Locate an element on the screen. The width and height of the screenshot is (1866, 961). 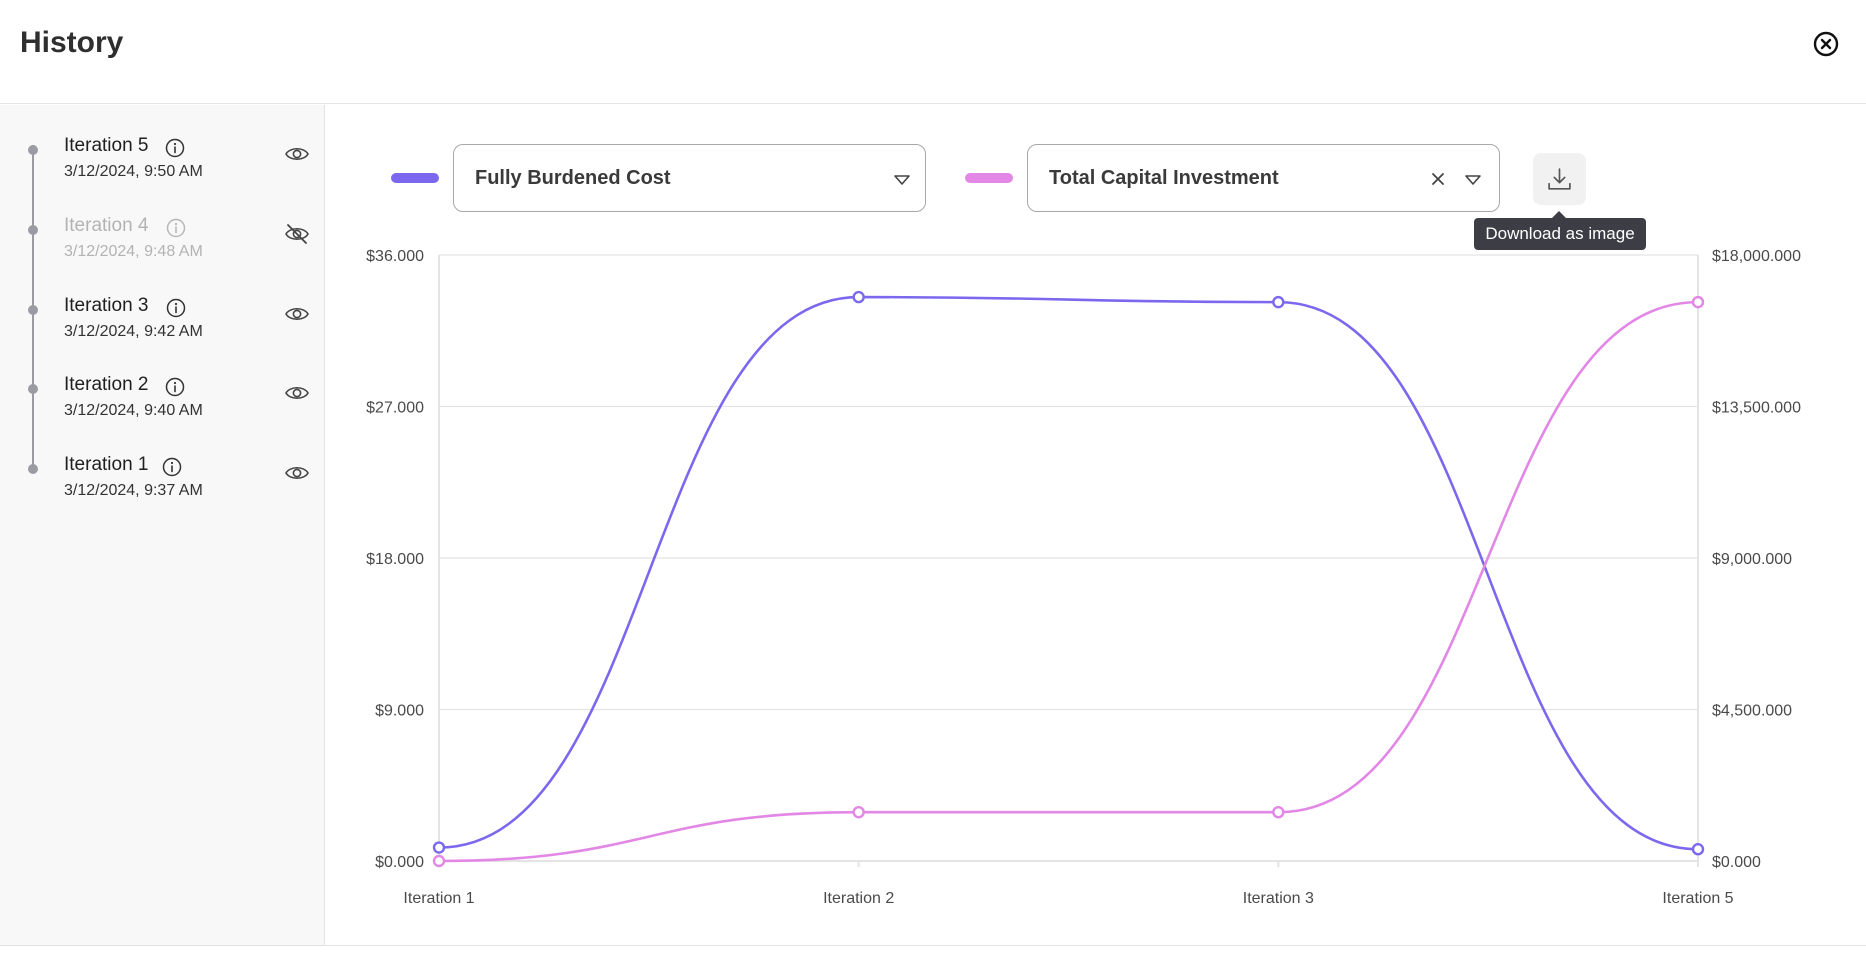
iteration-name: Iteration 3 is located at coordinates (106, 305).